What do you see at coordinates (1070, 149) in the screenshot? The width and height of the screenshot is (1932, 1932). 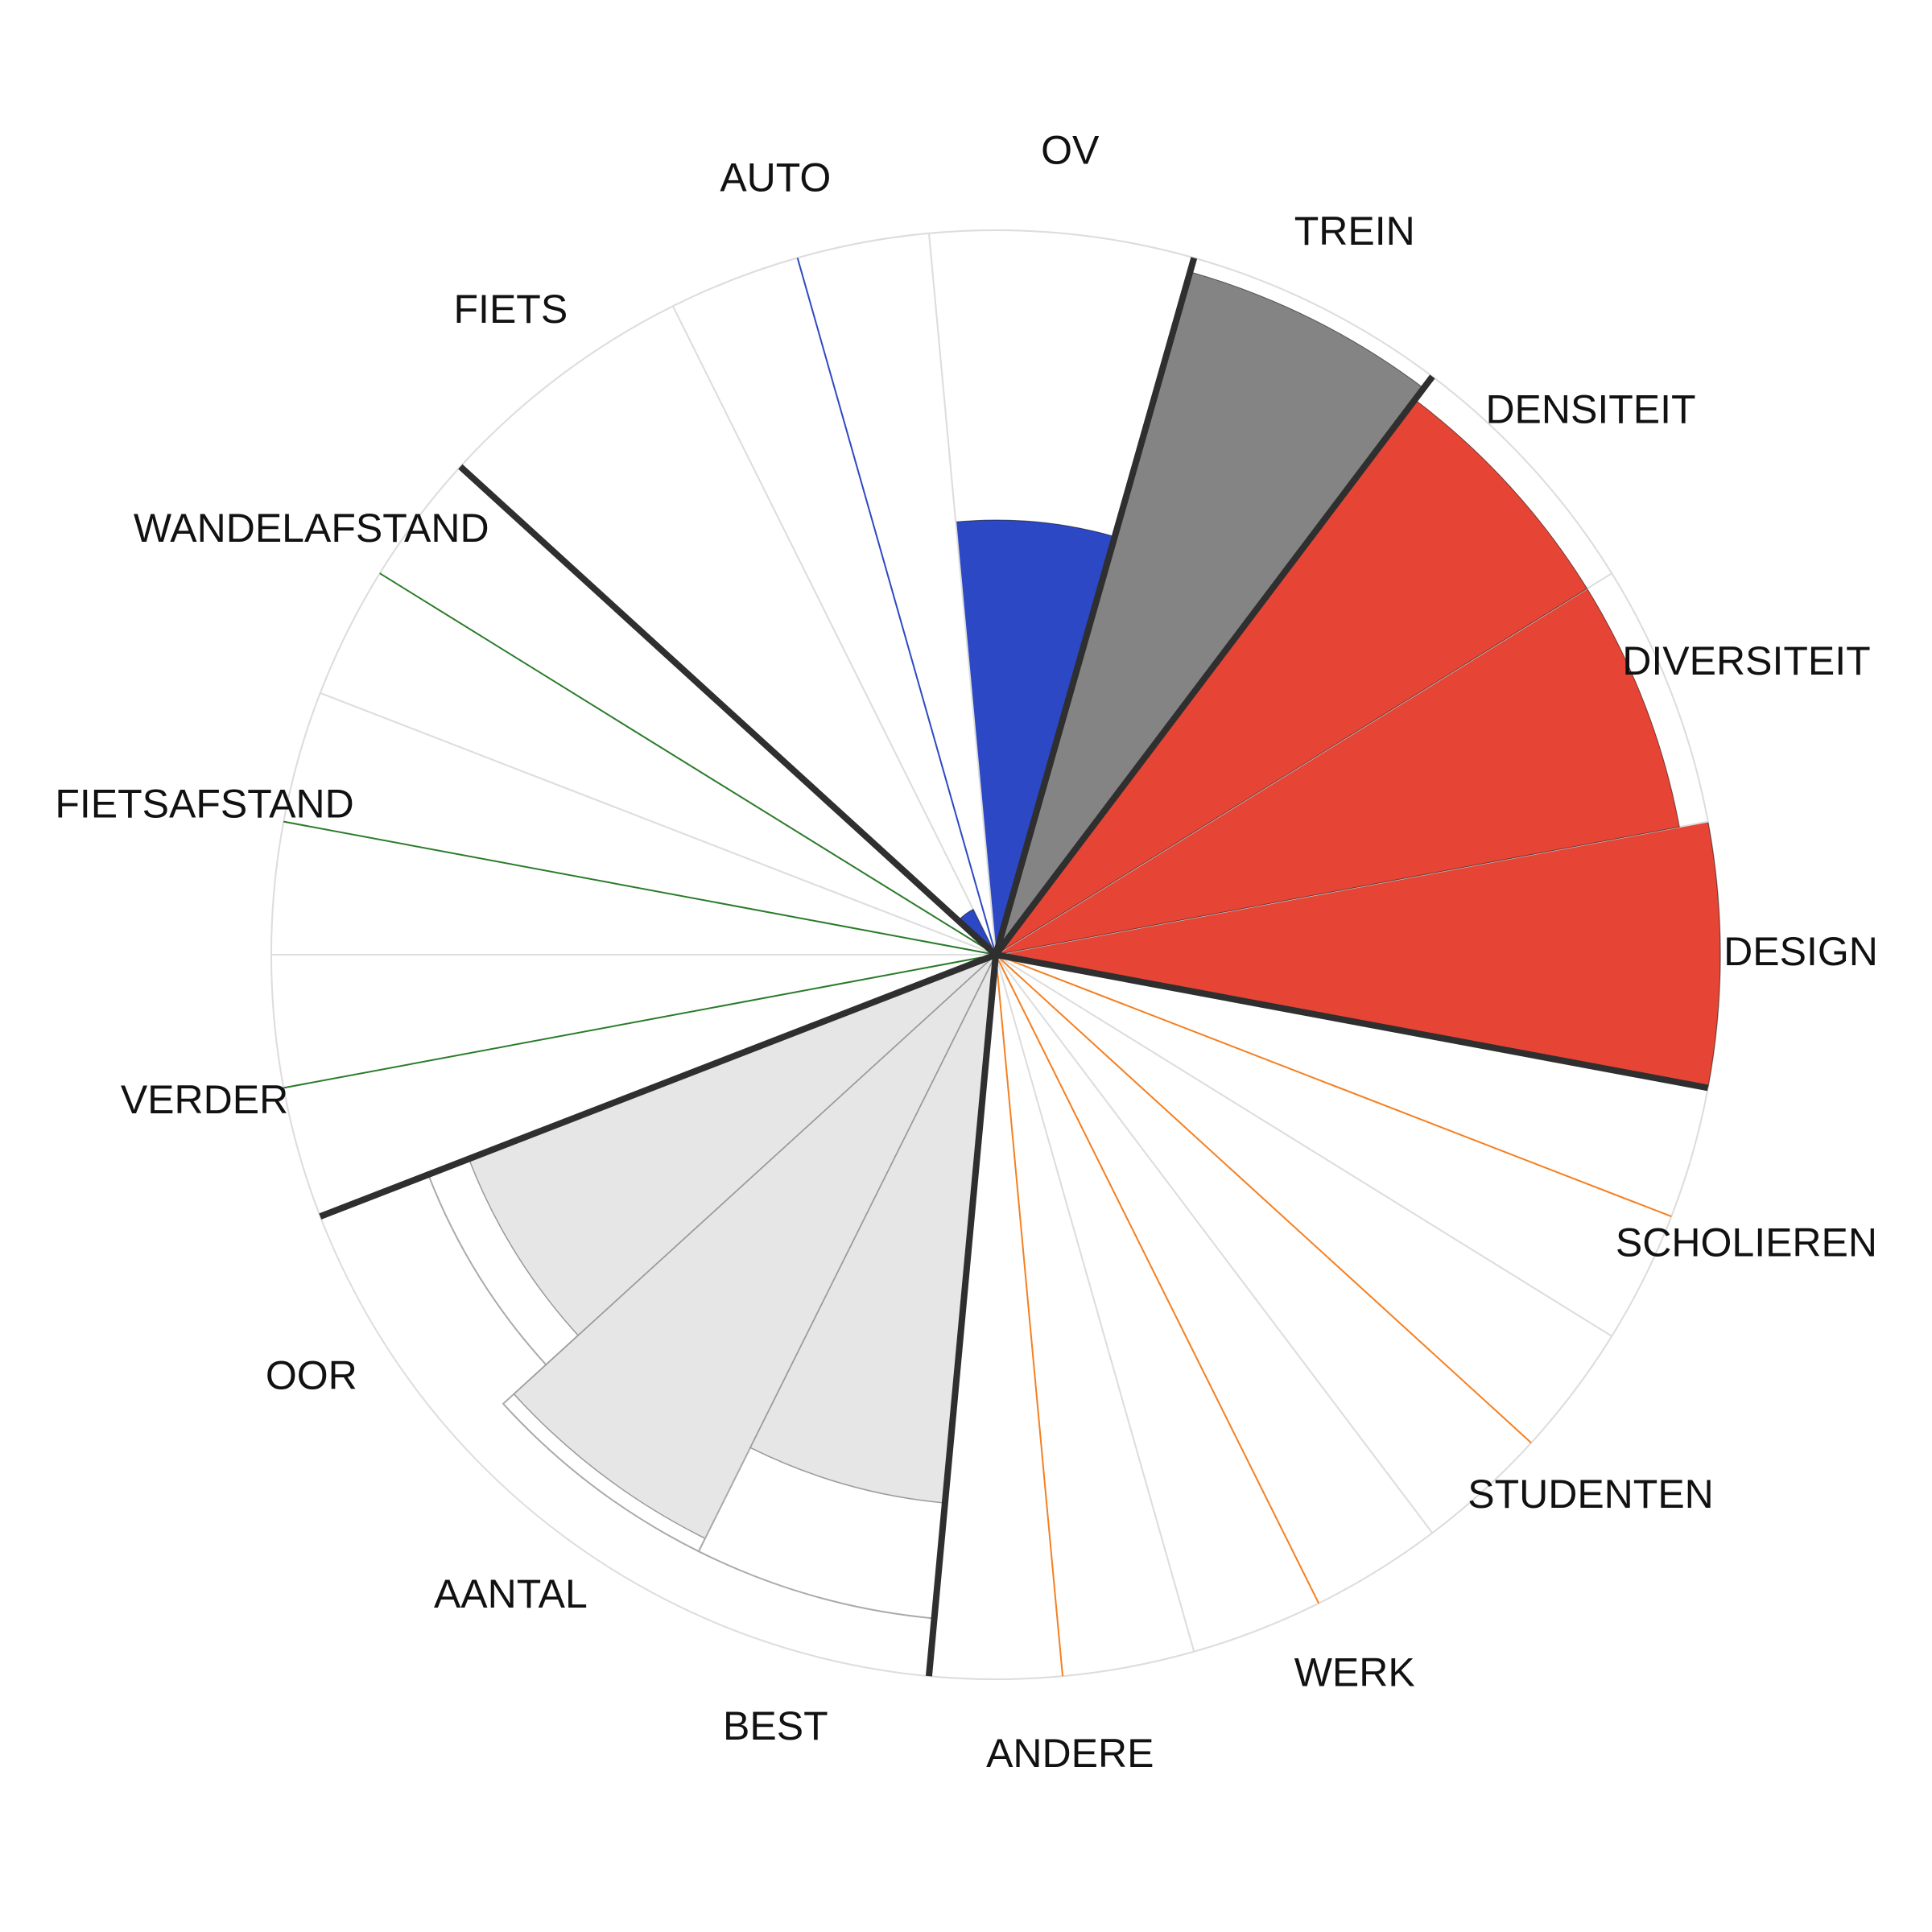 I see `category-label: OV` at bounding box center [1070, 149].